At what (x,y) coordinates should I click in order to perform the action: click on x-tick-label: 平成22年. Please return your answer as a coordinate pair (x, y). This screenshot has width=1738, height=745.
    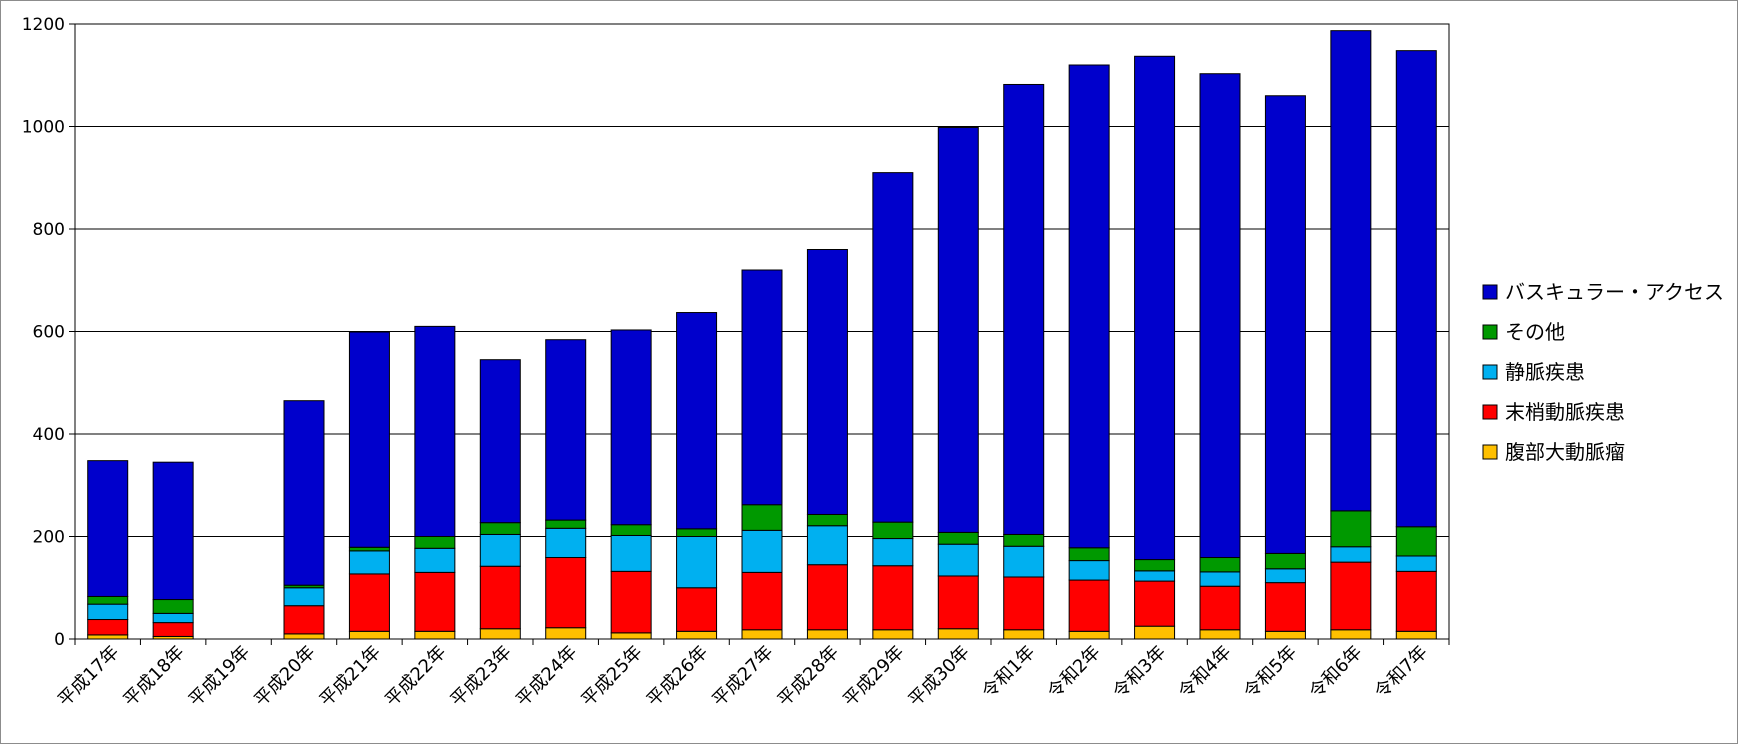
    Looking at the image, I should click on (415, 676).